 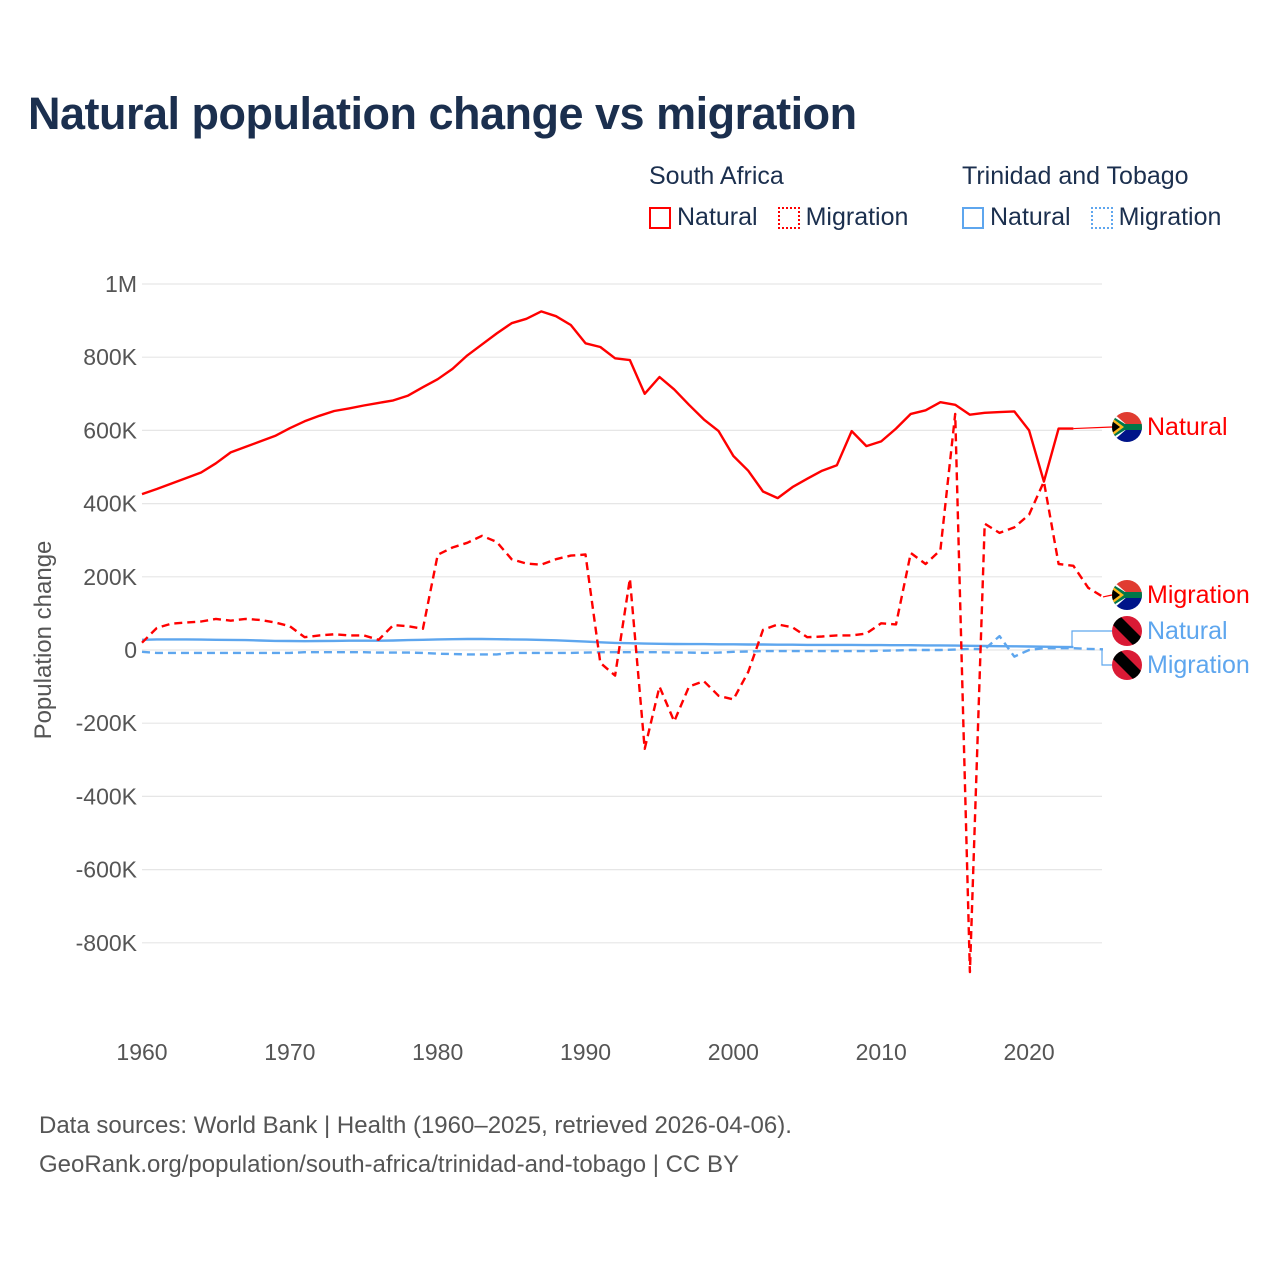 What do you see at coordinates (881, 1052) in the screenshot?
I see `x-tick-label: 2010` at bounding box center [881, 1052].